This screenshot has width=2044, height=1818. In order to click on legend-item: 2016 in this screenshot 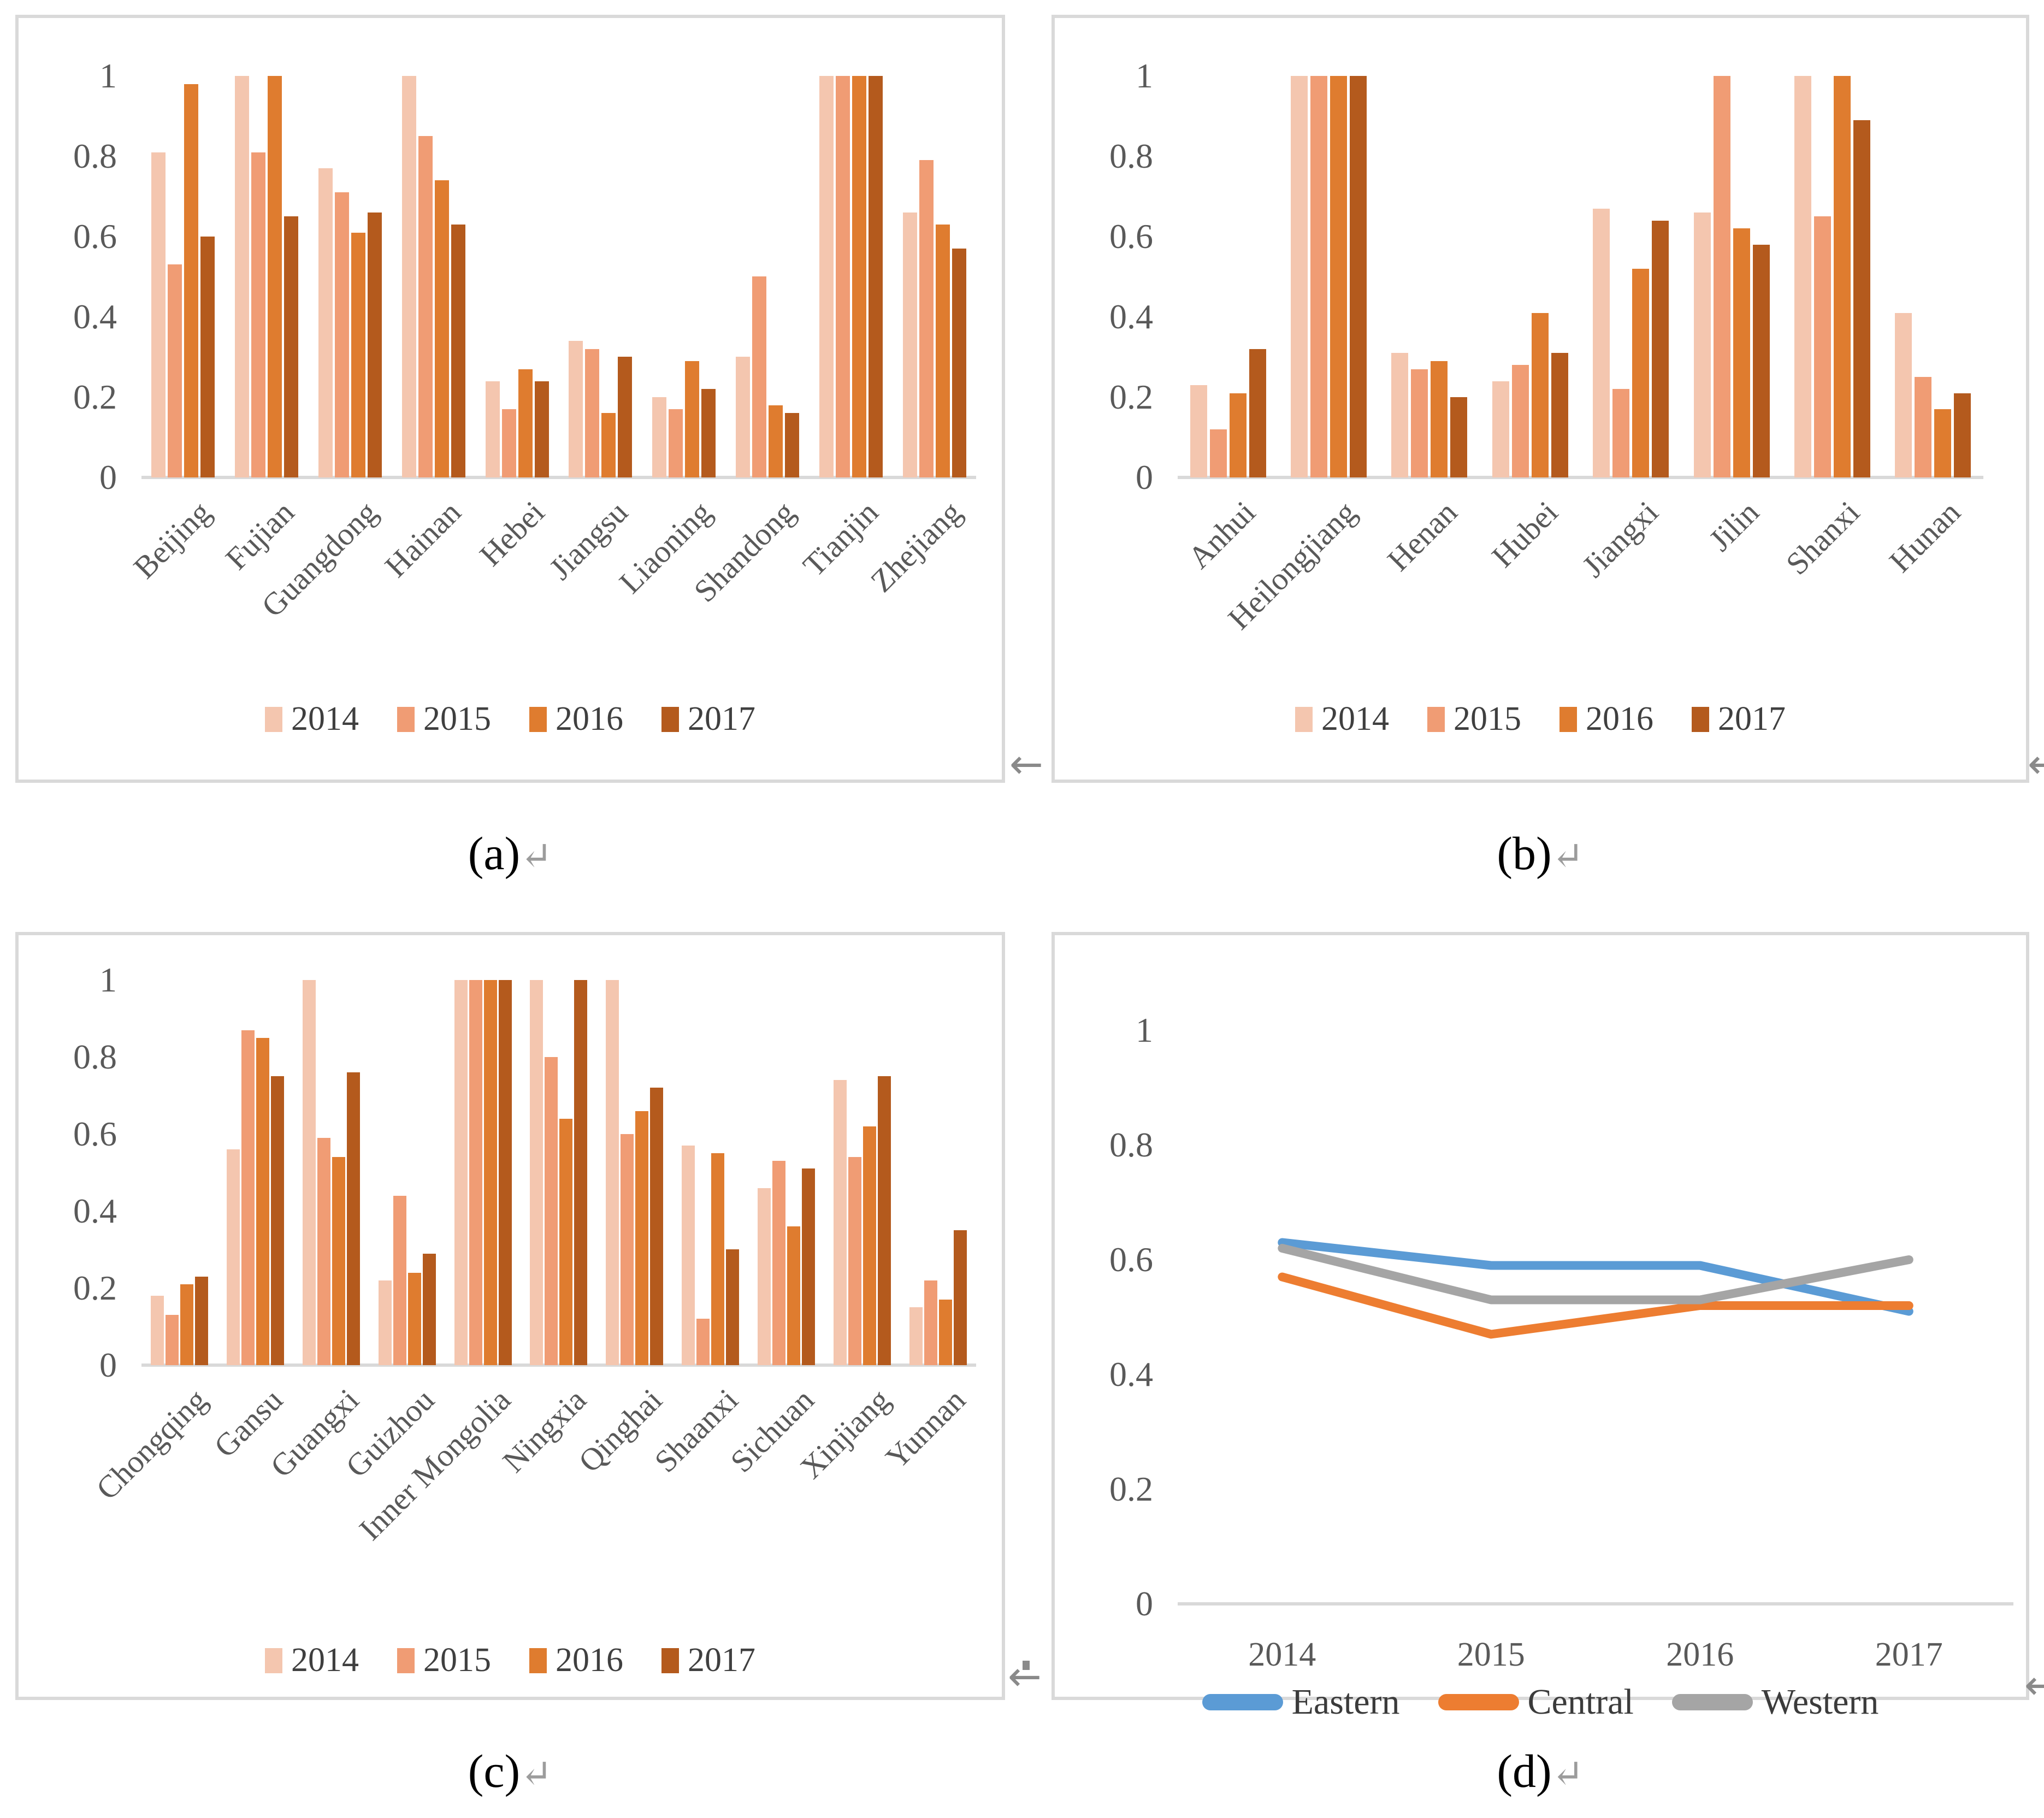, I will do `click(576, 719)`.